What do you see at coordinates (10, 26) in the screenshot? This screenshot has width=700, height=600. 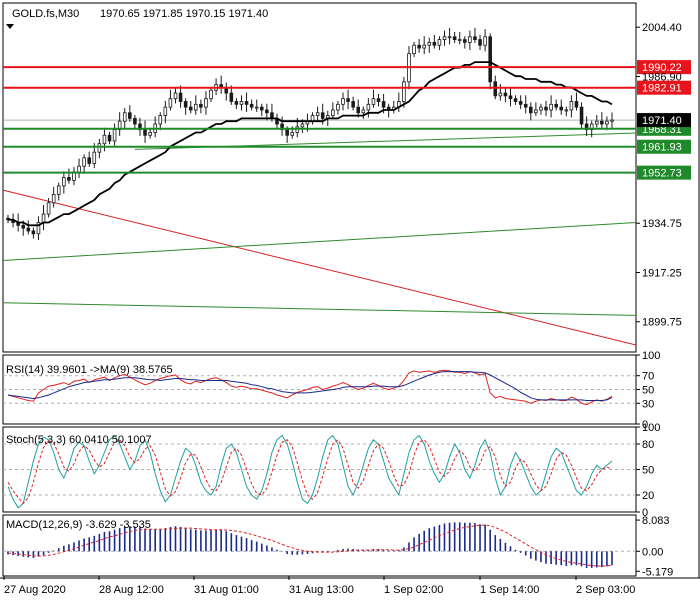 I see `collapse-triangle-icon` at bounding box center [10, 26].